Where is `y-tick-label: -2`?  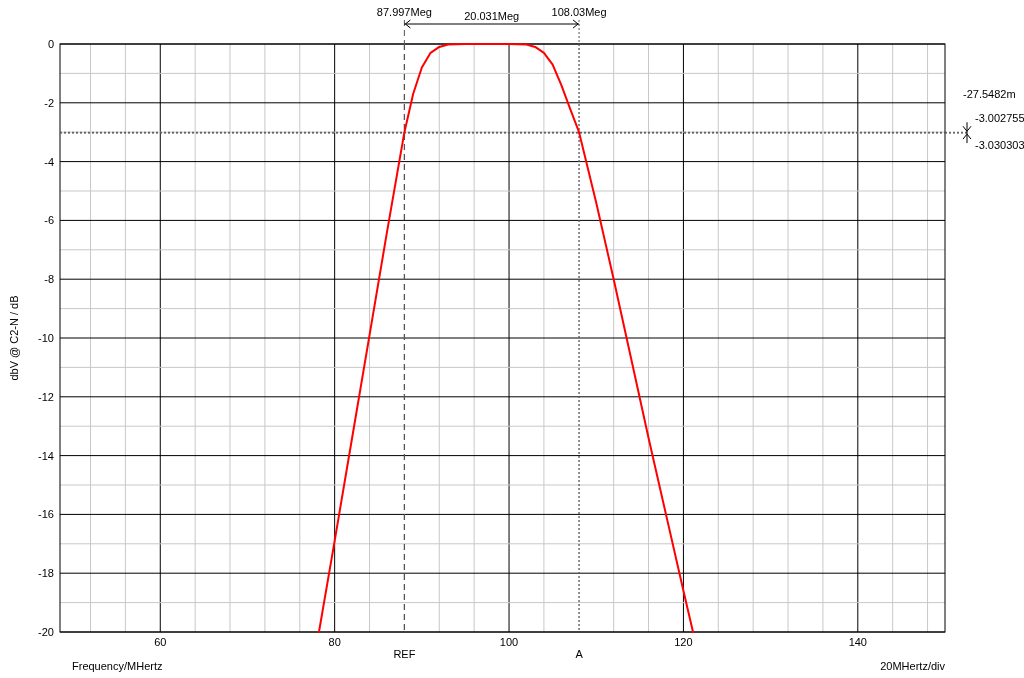 y-tick-label: -2 is located at coordinates (49, 102).